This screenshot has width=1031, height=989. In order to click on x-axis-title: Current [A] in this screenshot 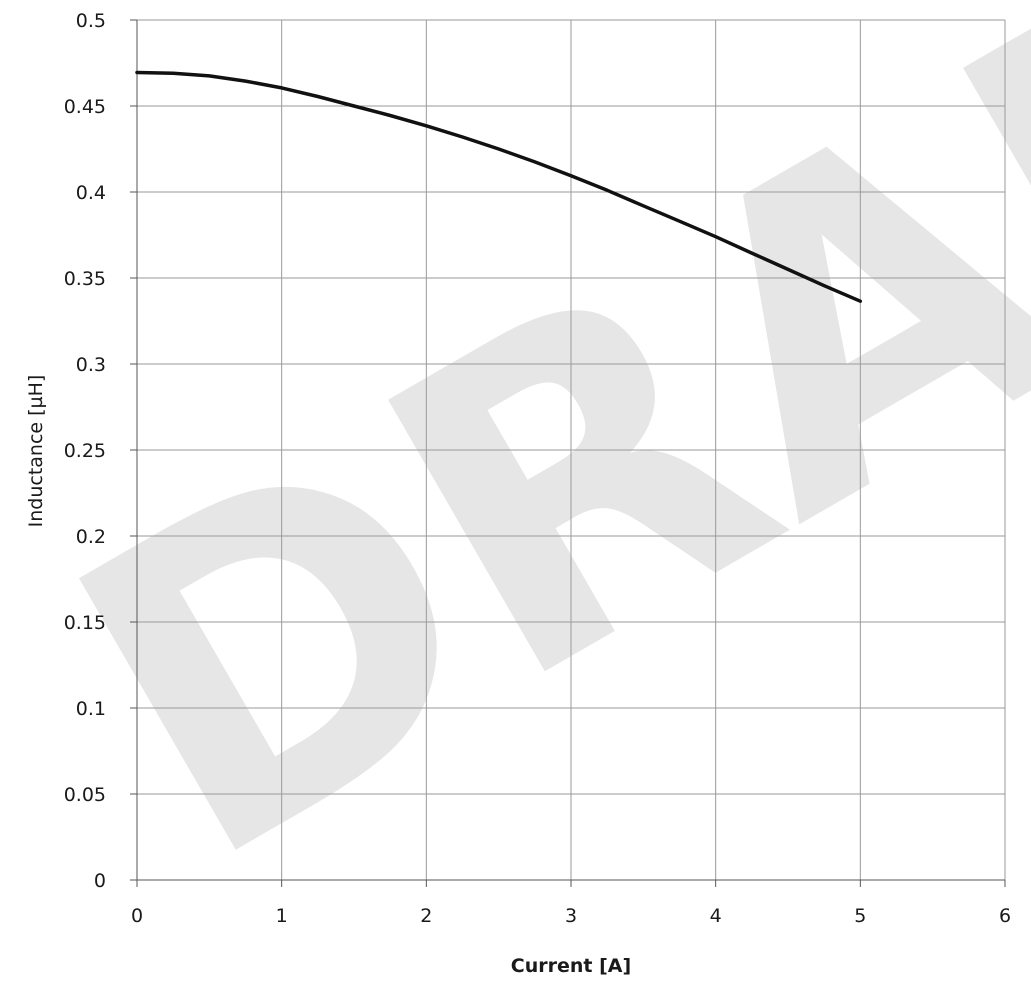, I will do `click(571, 966)`.